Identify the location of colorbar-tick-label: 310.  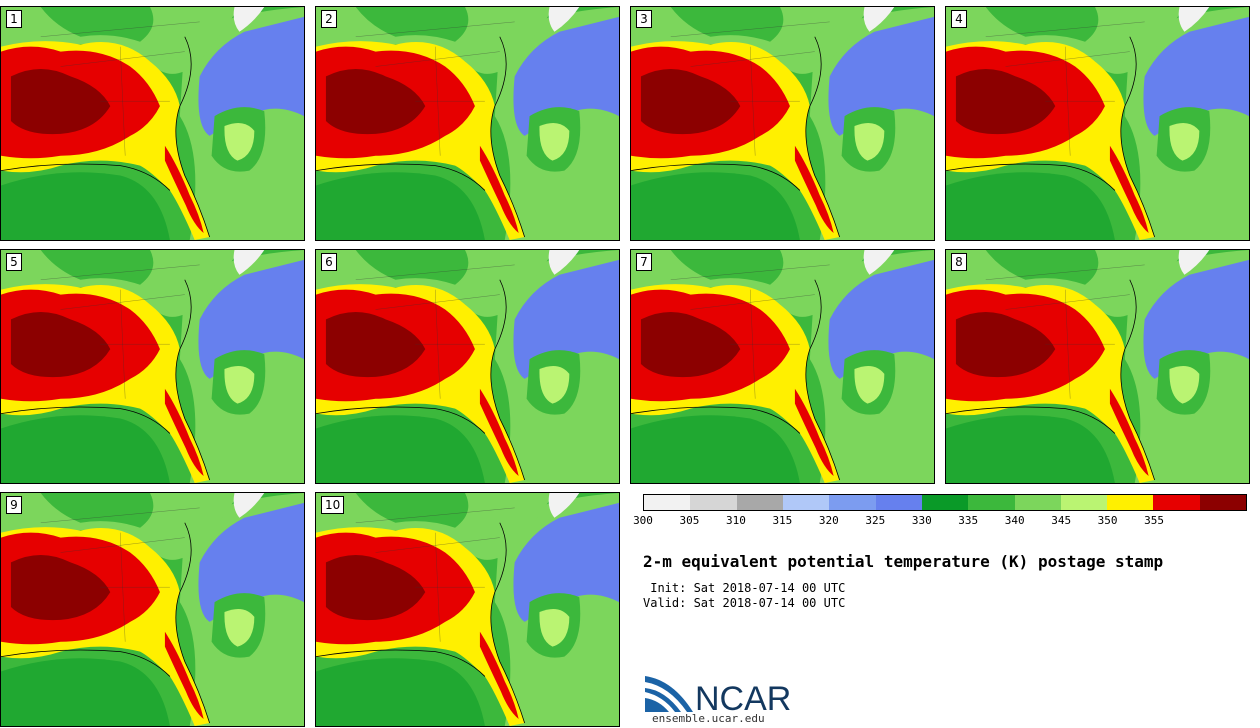
(735, 520).